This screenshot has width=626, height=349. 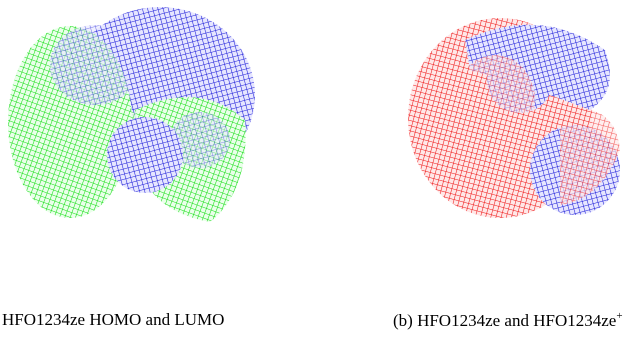 What do you see at coordinates (619, 316) in the screenshot?
I see `caption-b-superscript: +` at bounding box center [619, 316].